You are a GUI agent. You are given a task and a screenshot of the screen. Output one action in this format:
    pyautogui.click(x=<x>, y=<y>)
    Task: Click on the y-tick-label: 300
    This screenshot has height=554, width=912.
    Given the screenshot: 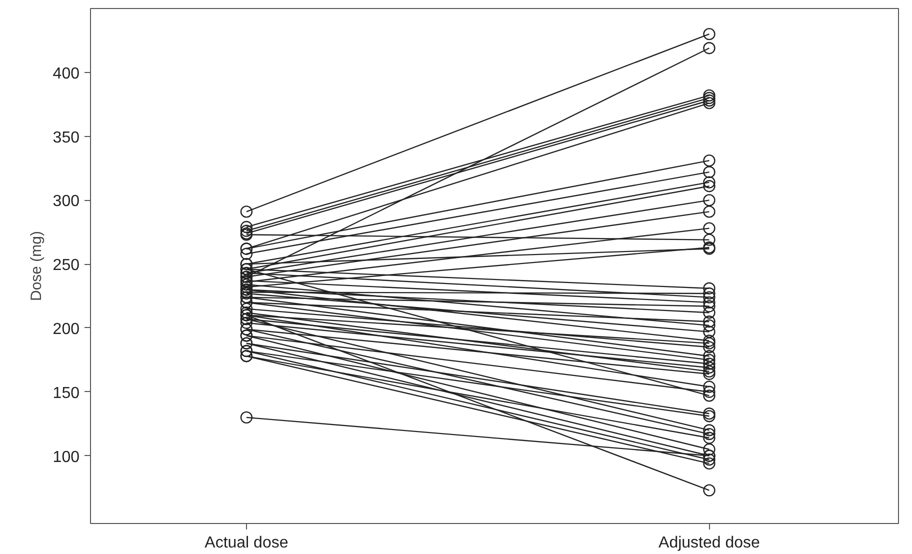 What is the action you would take?
    pyautogui.click(x=66, y=201)
    